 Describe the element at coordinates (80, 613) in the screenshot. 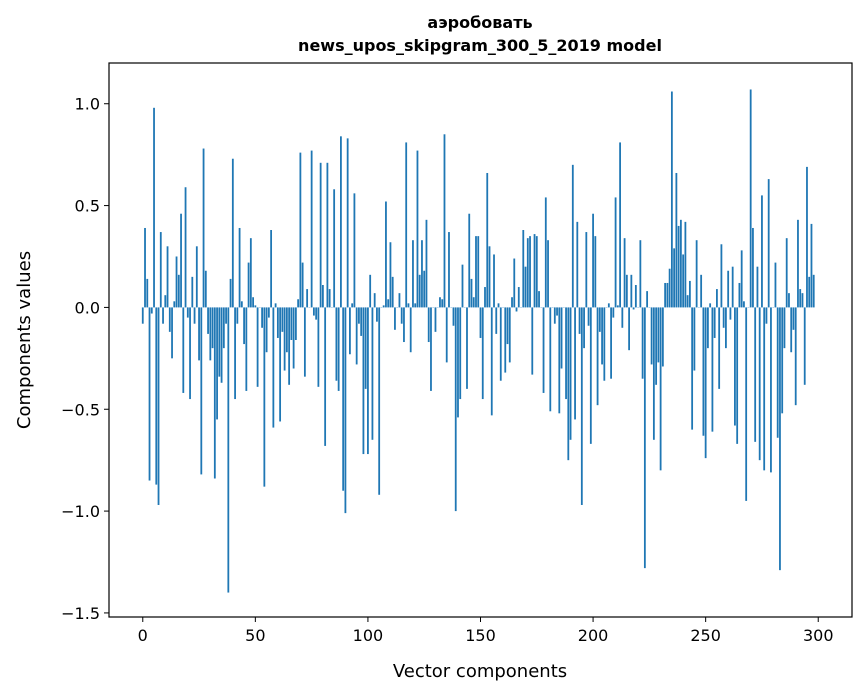

I see `y-tick-label: −1.5` at that location.